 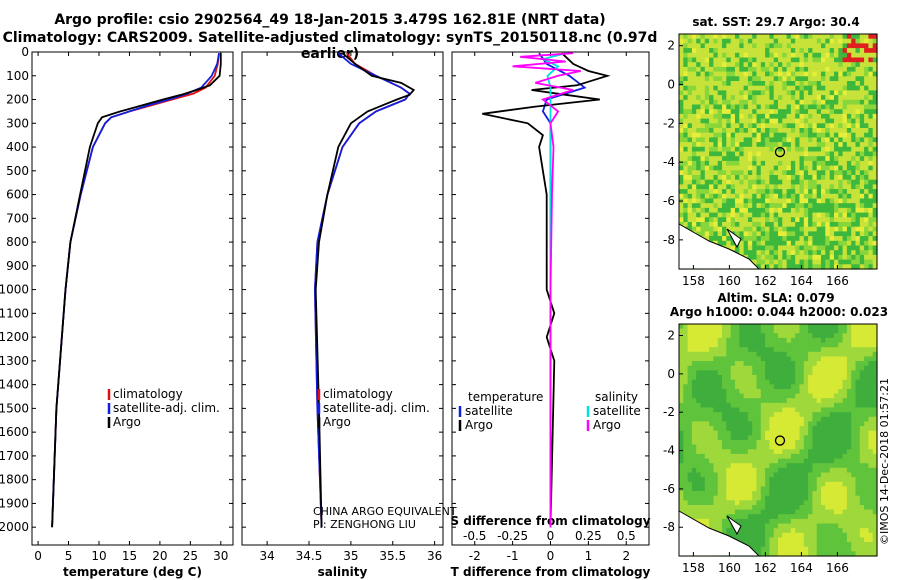 What do you see at coordinates (626, 556) in the screenshot?
I see `x-tick-label: 2` at bounding box center [626, 556].